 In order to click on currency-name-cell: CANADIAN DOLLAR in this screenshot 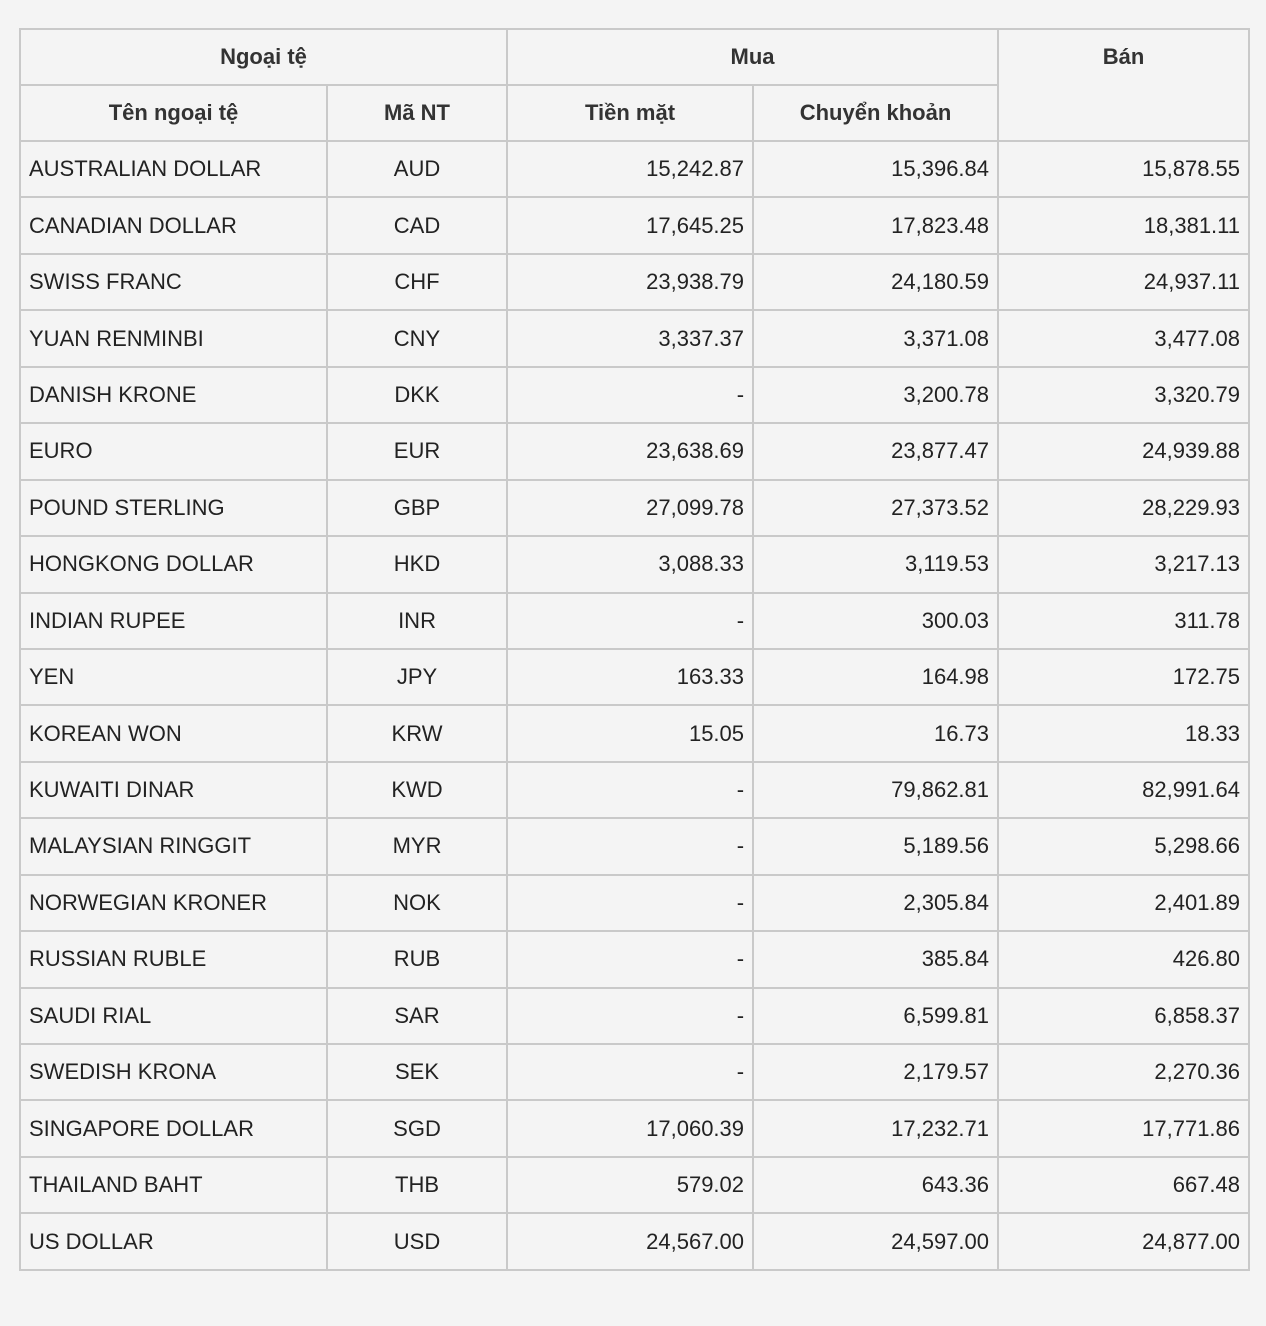, I will do `click(173, 225)`.